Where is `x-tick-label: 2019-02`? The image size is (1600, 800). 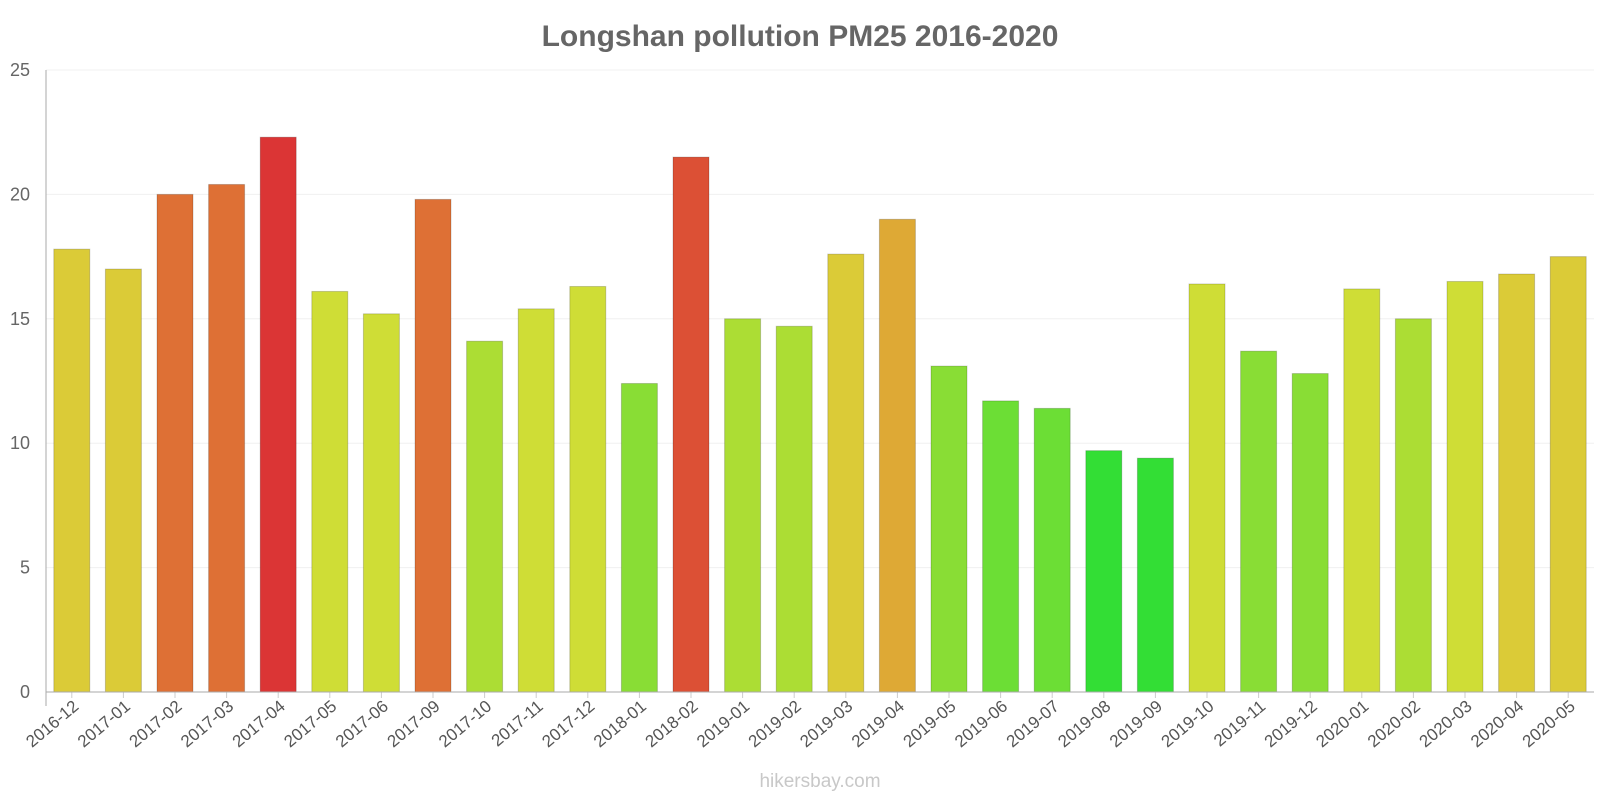
x-tick-label: 2019-02 is located at coordinates (775, 724).